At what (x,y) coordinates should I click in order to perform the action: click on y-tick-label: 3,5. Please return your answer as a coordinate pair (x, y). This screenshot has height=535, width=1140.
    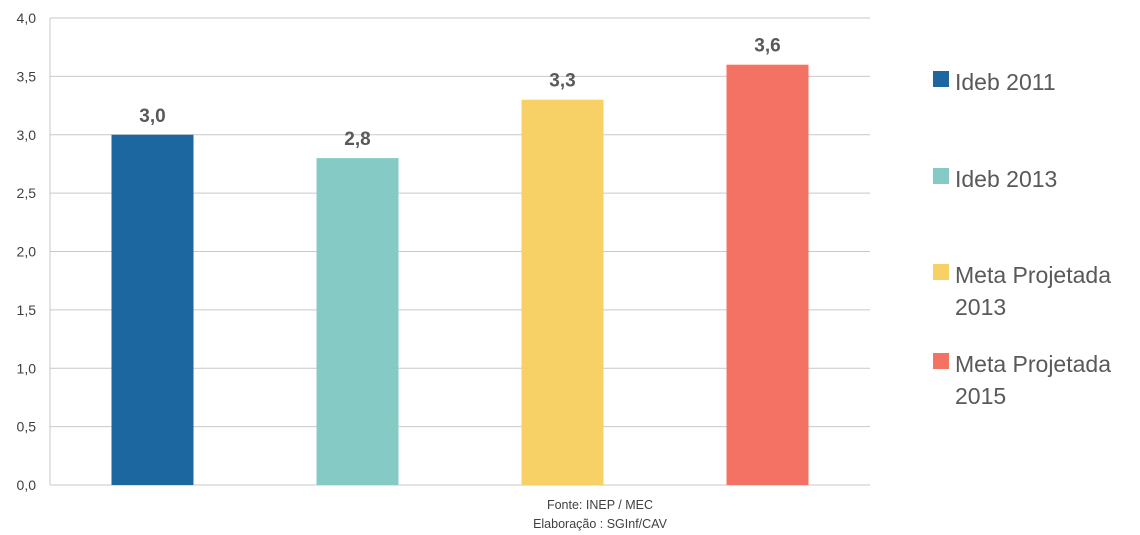
    Looking at the image, I should click on (27, 76).